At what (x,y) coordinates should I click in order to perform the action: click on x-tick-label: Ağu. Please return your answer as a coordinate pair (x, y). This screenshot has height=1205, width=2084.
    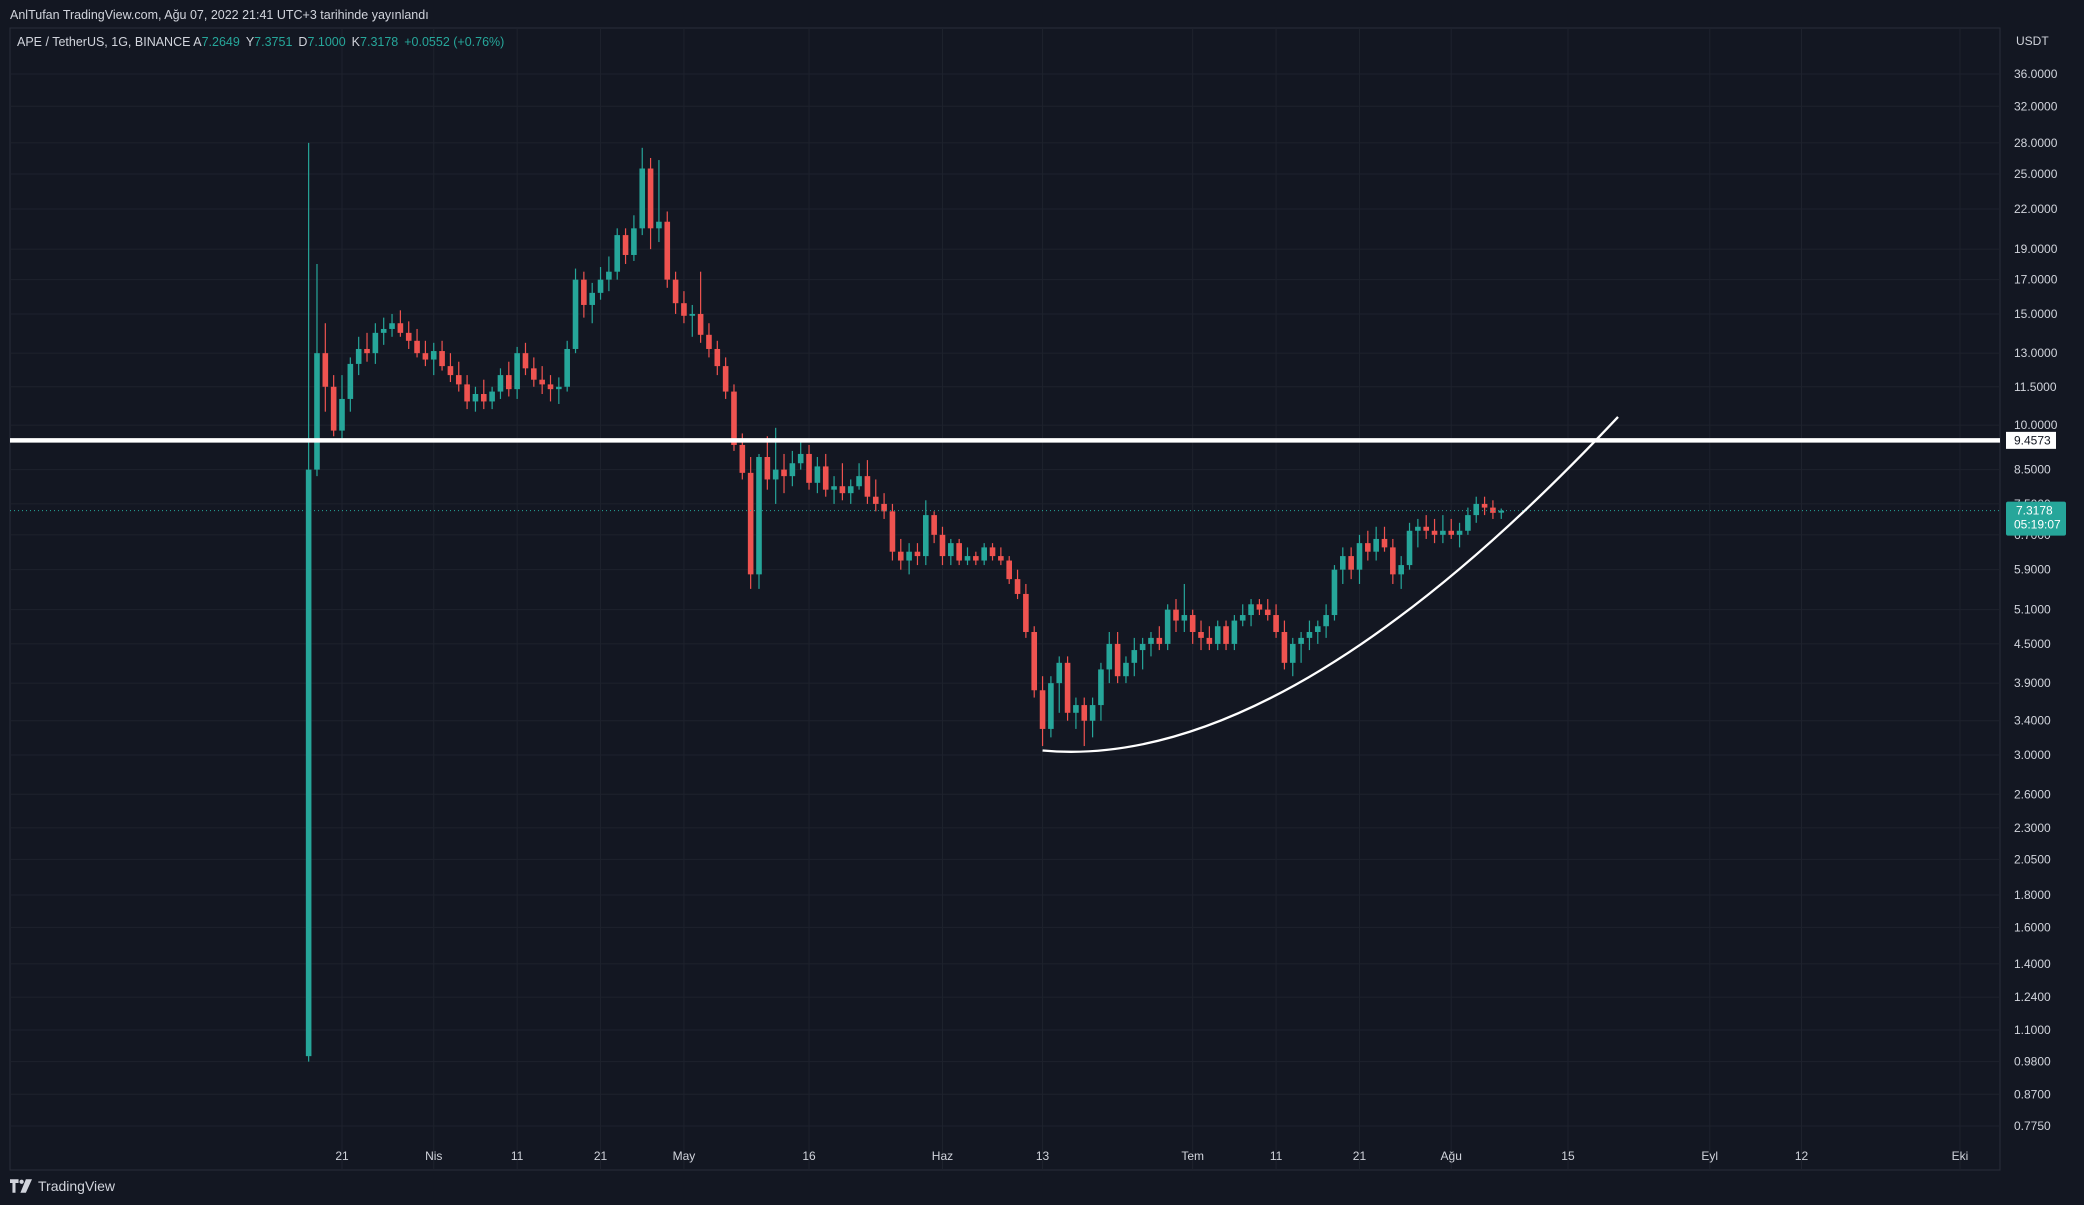
    Looking at the image, I should click on (1451, 1156).